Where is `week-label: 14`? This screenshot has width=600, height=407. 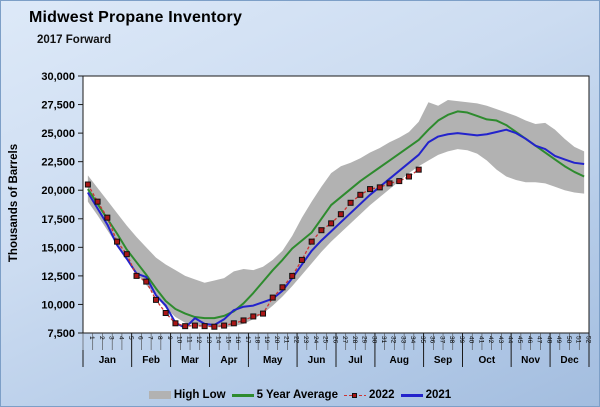 week-label: 14 is located at coordinates (218, 340).